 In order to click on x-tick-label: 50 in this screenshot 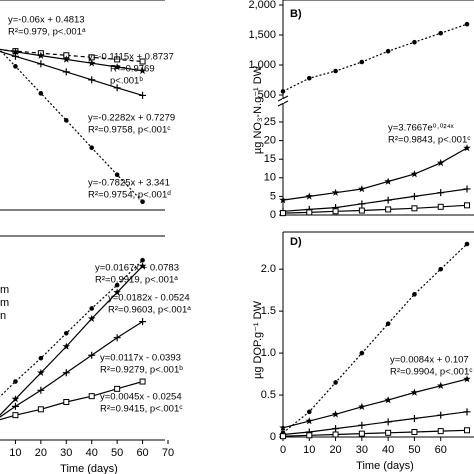, I will do `click(117, 453)`.